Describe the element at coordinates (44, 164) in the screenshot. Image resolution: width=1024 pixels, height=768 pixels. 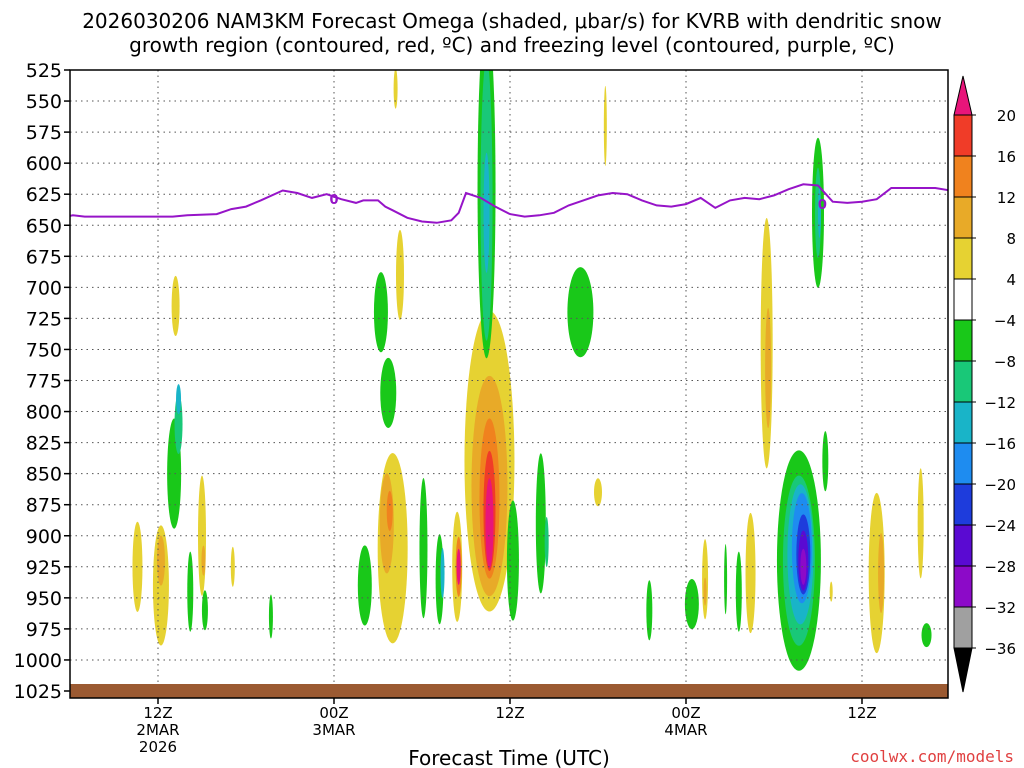
I see `y-tick-label: 600` at that location.